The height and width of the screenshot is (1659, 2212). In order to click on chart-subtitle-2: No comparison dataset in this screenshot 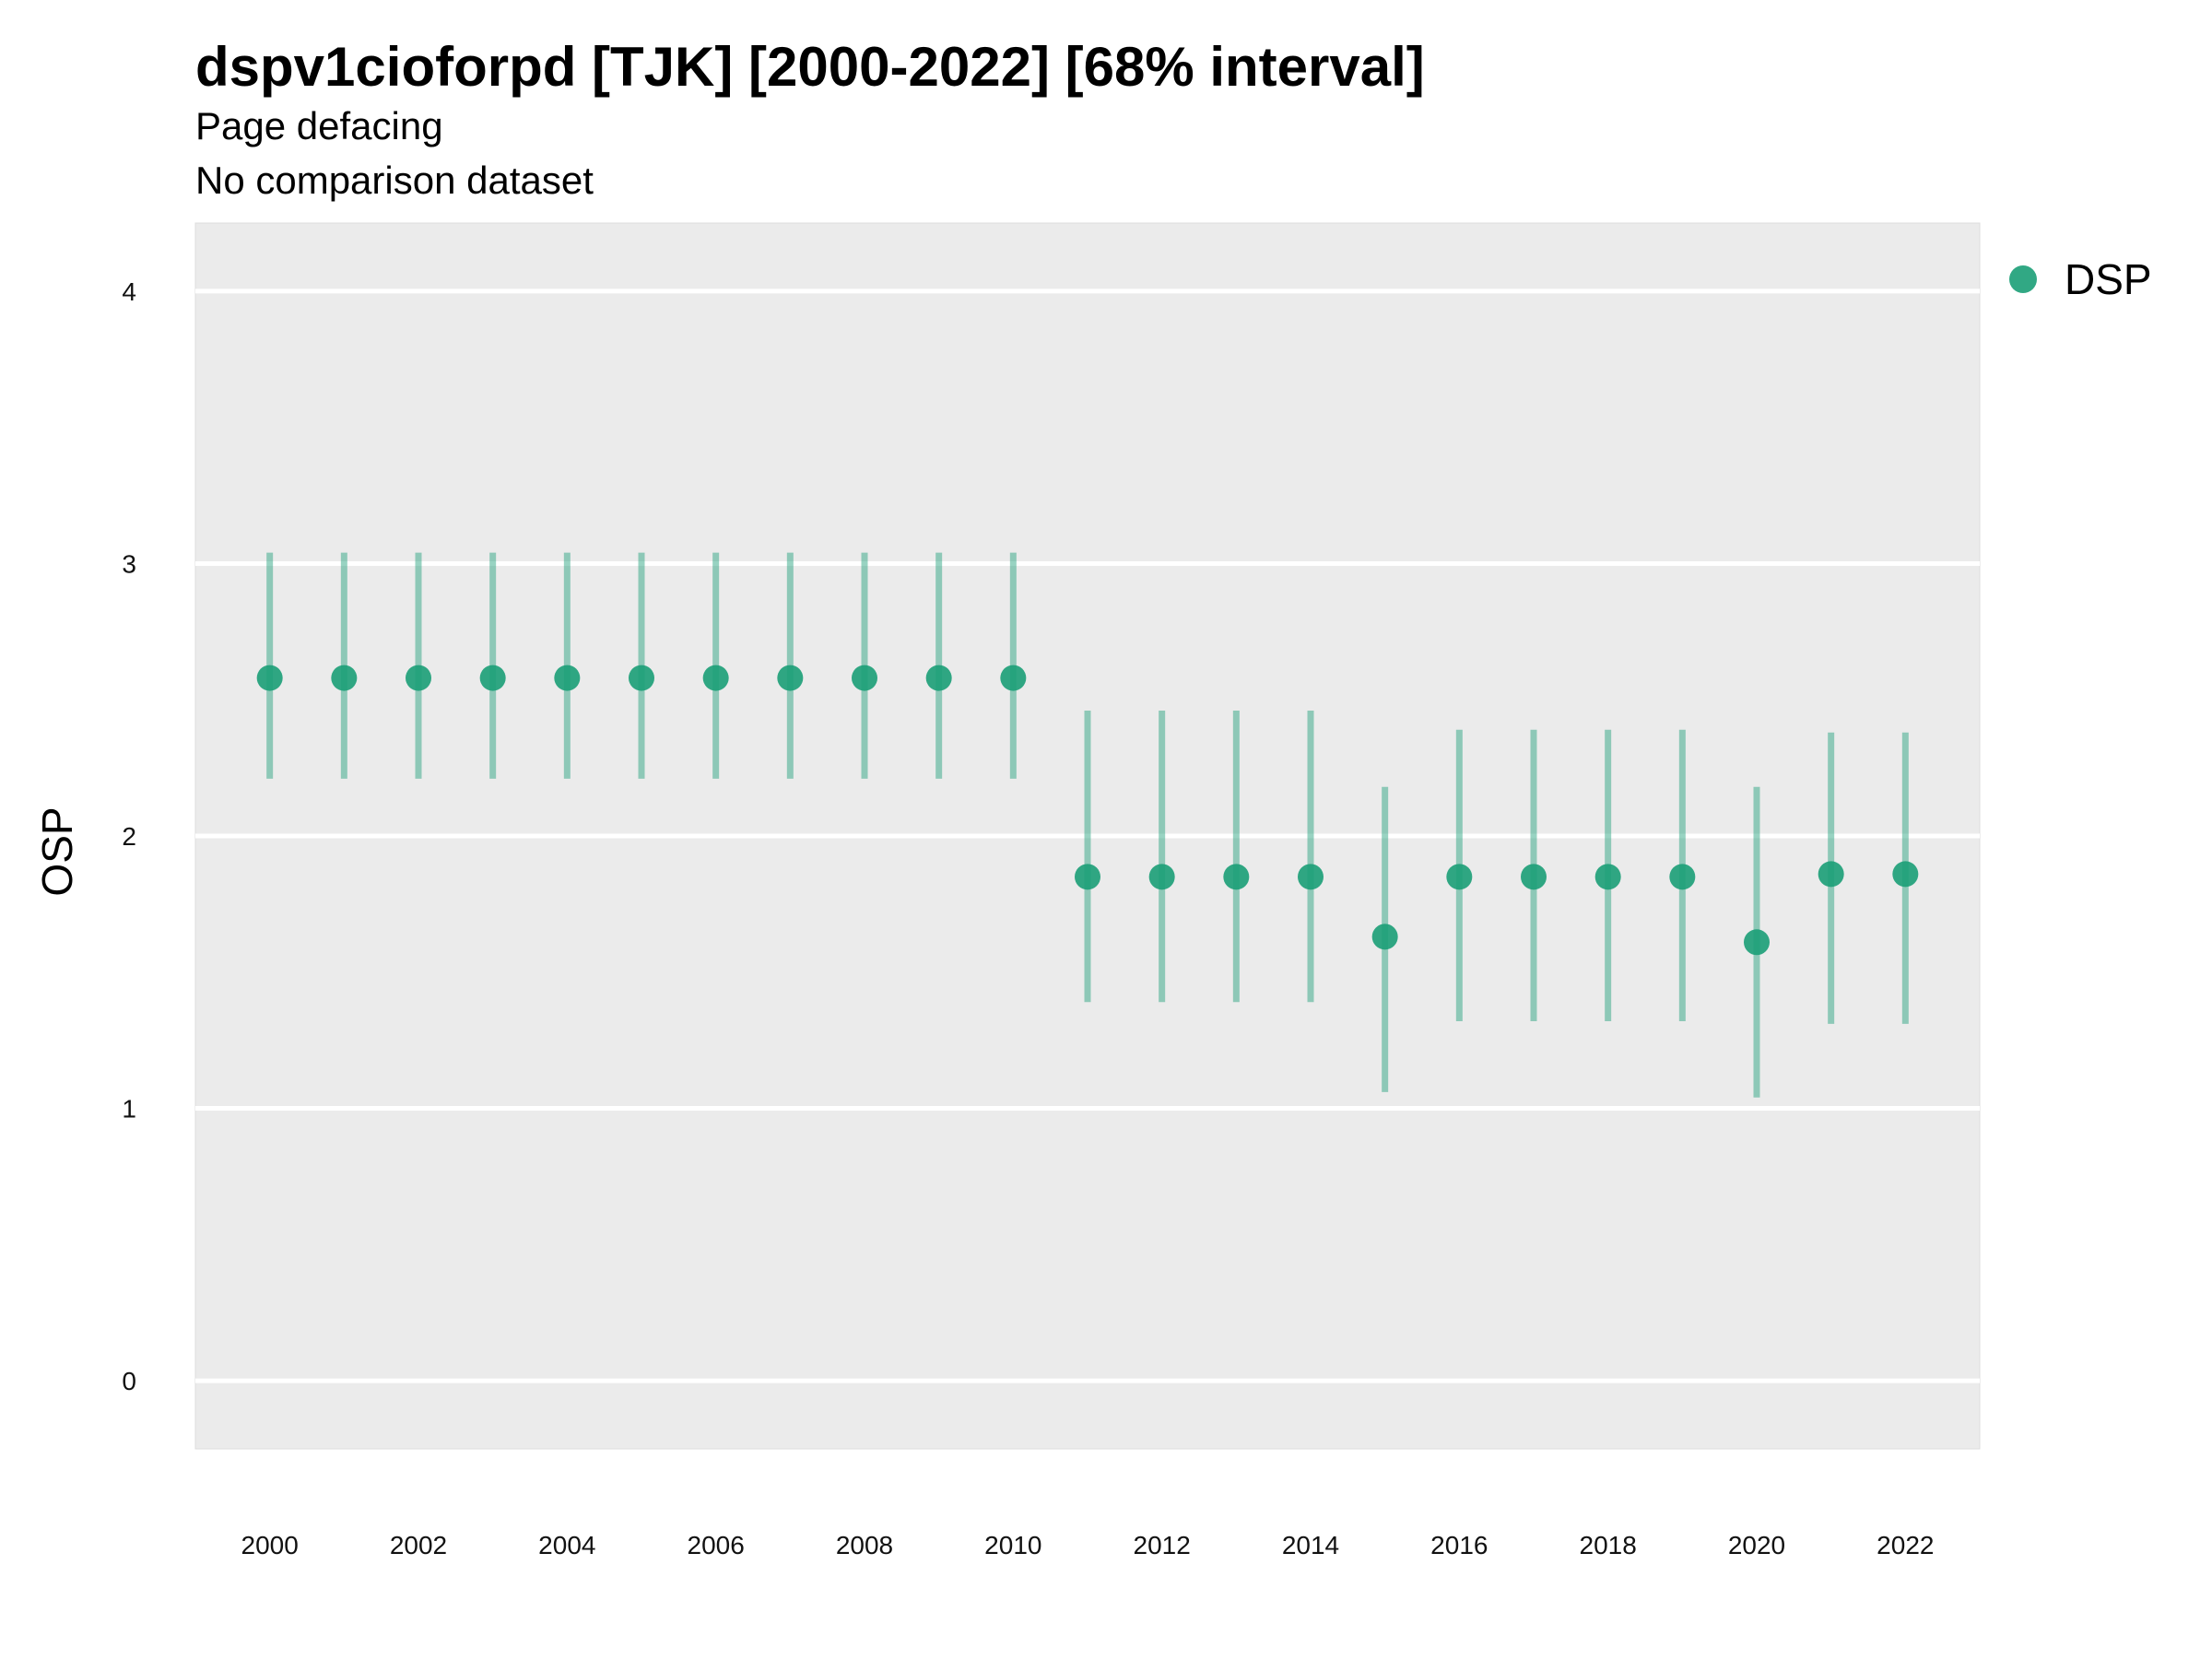, I will do `click(394, 180)`.